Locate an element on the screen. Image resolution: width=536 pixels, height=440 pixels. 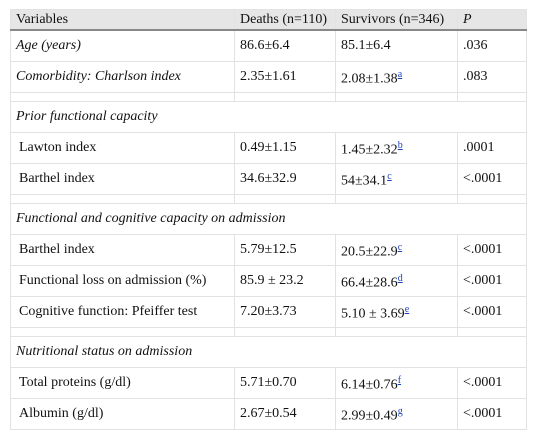
header-p-value: P is located at coordinates (492, 20).